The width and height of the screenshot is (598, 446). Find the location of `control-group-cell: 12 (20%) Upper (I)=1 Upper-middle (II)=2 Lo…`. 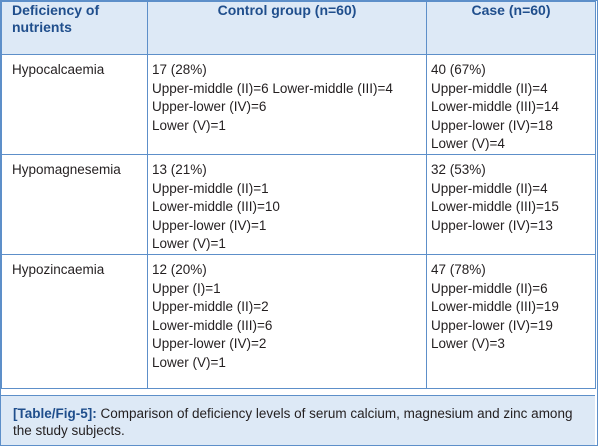

control-group-cell: 12 (20%) Upper (I)=1 Upper-middle (II)=2 Lo… is located at coordinates (287, 321).